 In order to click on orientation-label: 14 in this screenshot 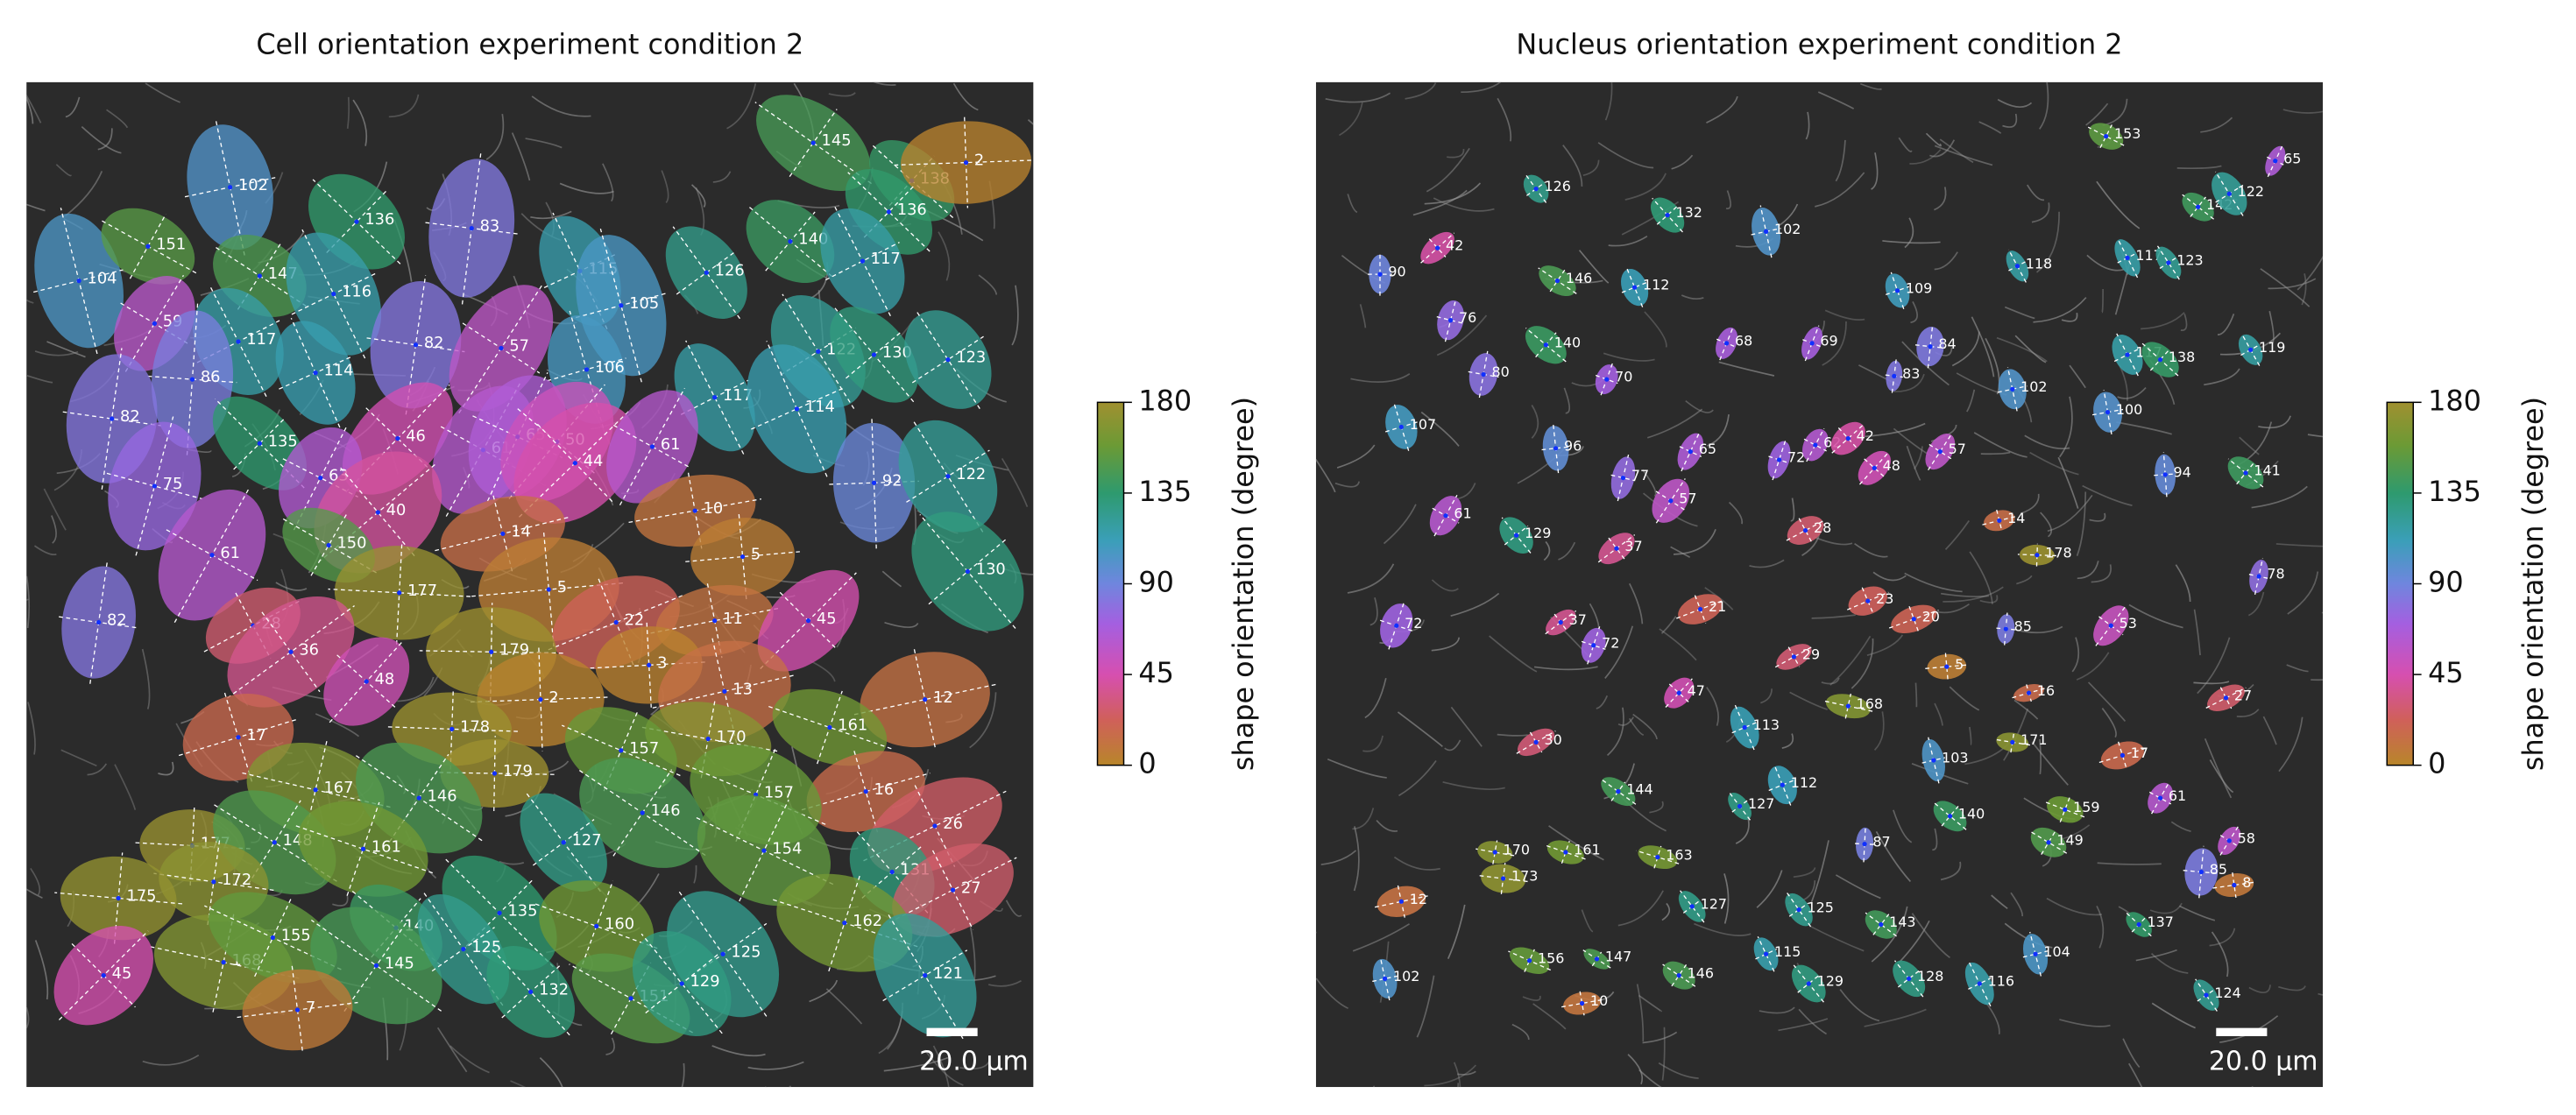, I will do `click(2016, 518)`.